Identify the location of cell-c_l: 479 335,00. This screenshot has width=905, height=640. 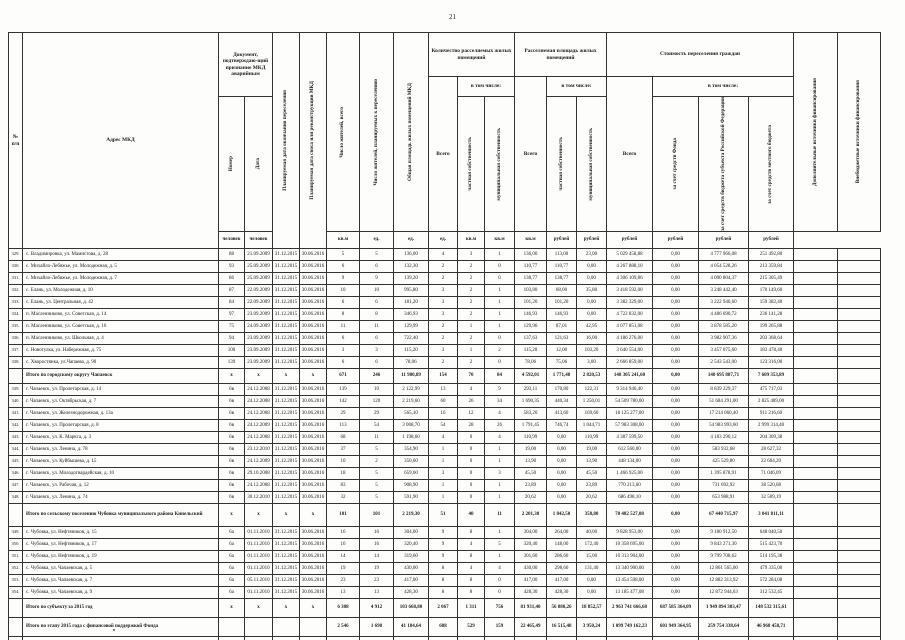
(771, 569).